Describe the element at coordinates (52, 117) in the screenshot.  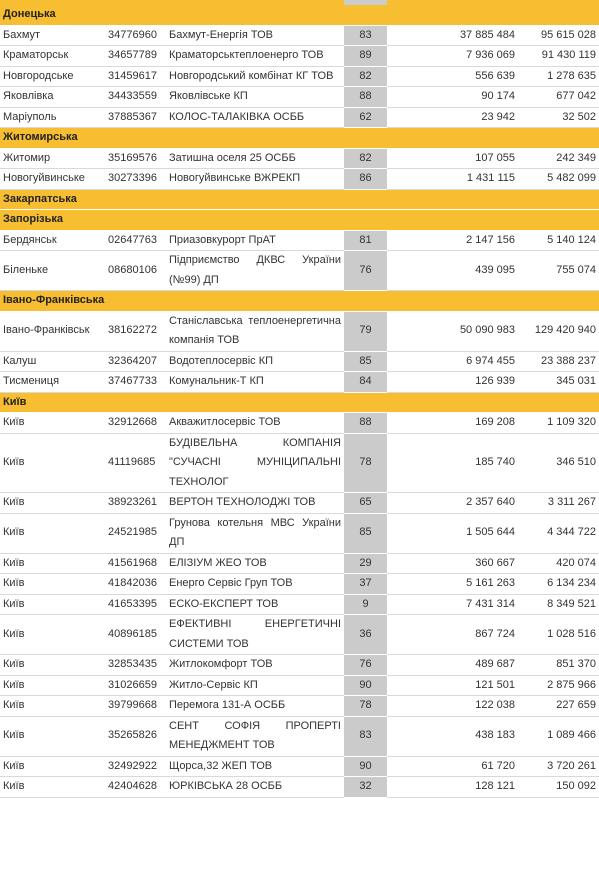
I see `cell-city: Маріуполь` at that location.